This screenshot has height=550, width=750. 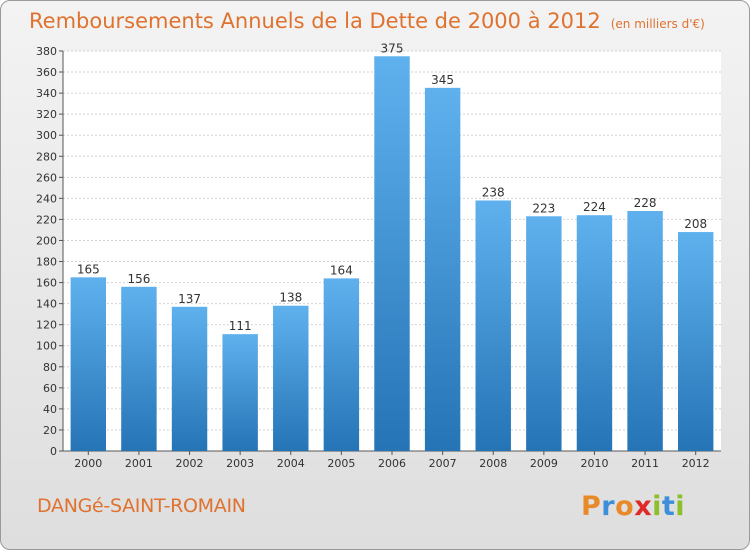 I want to click on y-tick-label: 20, so click(x=50, y=430).